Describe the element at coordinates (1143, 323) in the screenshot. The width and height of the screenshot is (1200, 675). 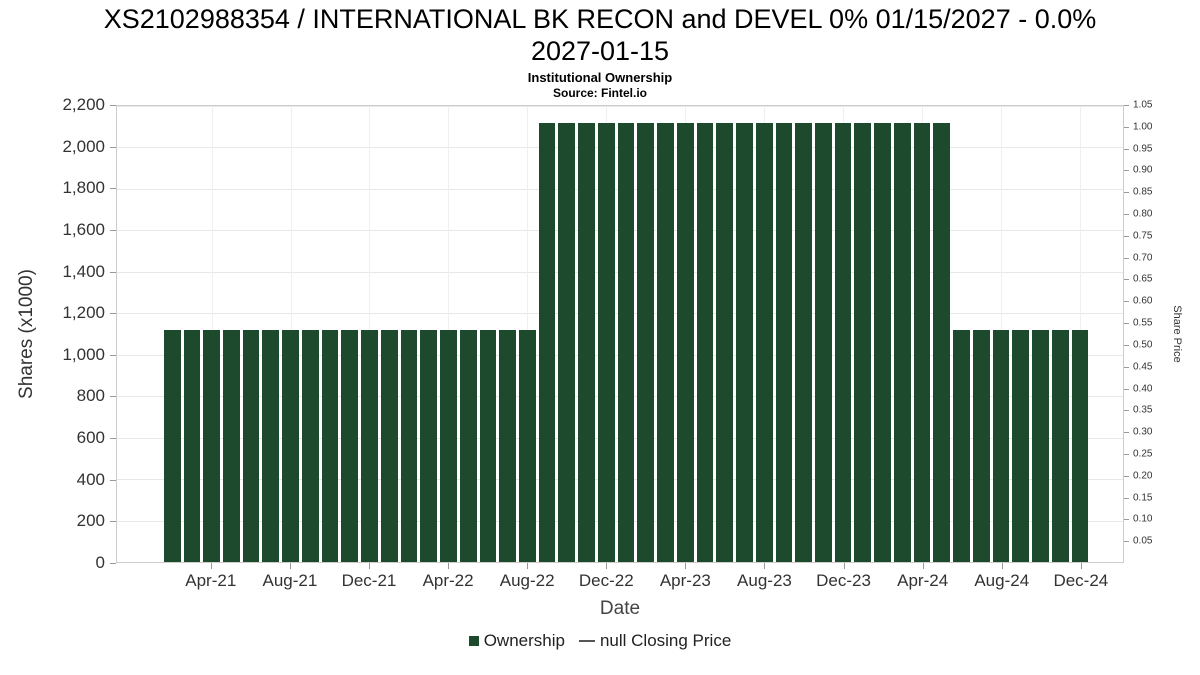
I see `y2-axis-tick-label: 0.55` at that location.